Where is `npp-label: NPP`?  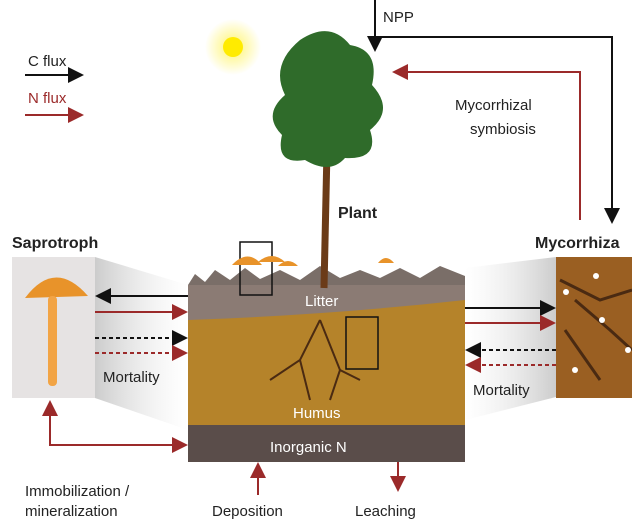
npp-label: NPP is located at coordinates (398, 17).